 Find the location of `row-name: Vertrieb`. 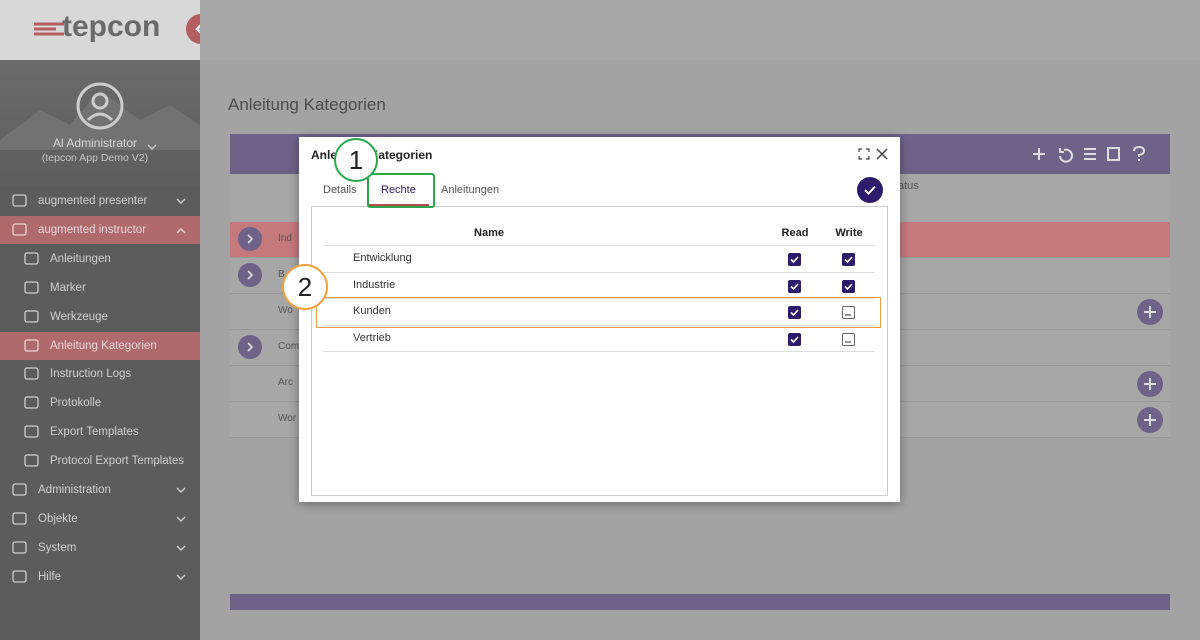

row-name: Vertrieb is located at coordinates (372, 338).